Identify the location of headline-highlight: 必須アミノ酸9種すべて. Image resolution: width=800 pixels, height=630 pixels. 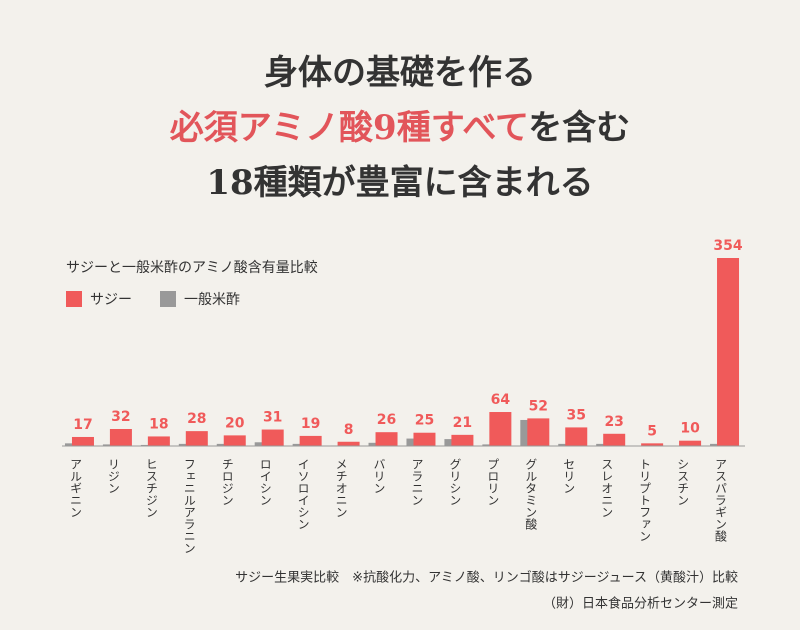
(349, 128).